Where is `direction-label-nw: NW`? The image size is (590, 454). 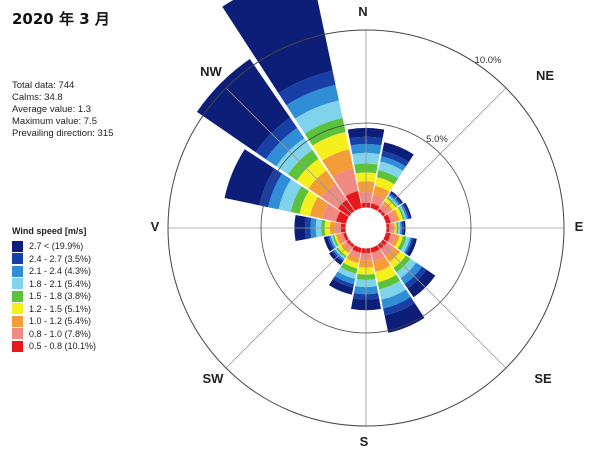 direction-label-nw: NW is located at coordinates (211, 71).